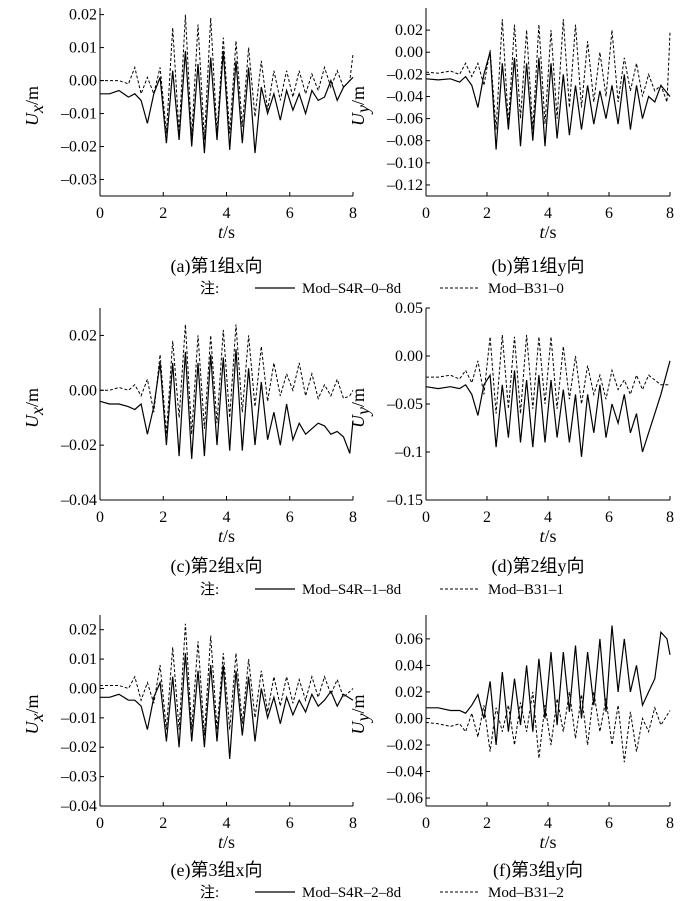  What do you see at coordinates (352, 893) in the screenshot?
I see `legend-solid-label: Mod–S4R–2–8d` at bounding box center [352, 893].